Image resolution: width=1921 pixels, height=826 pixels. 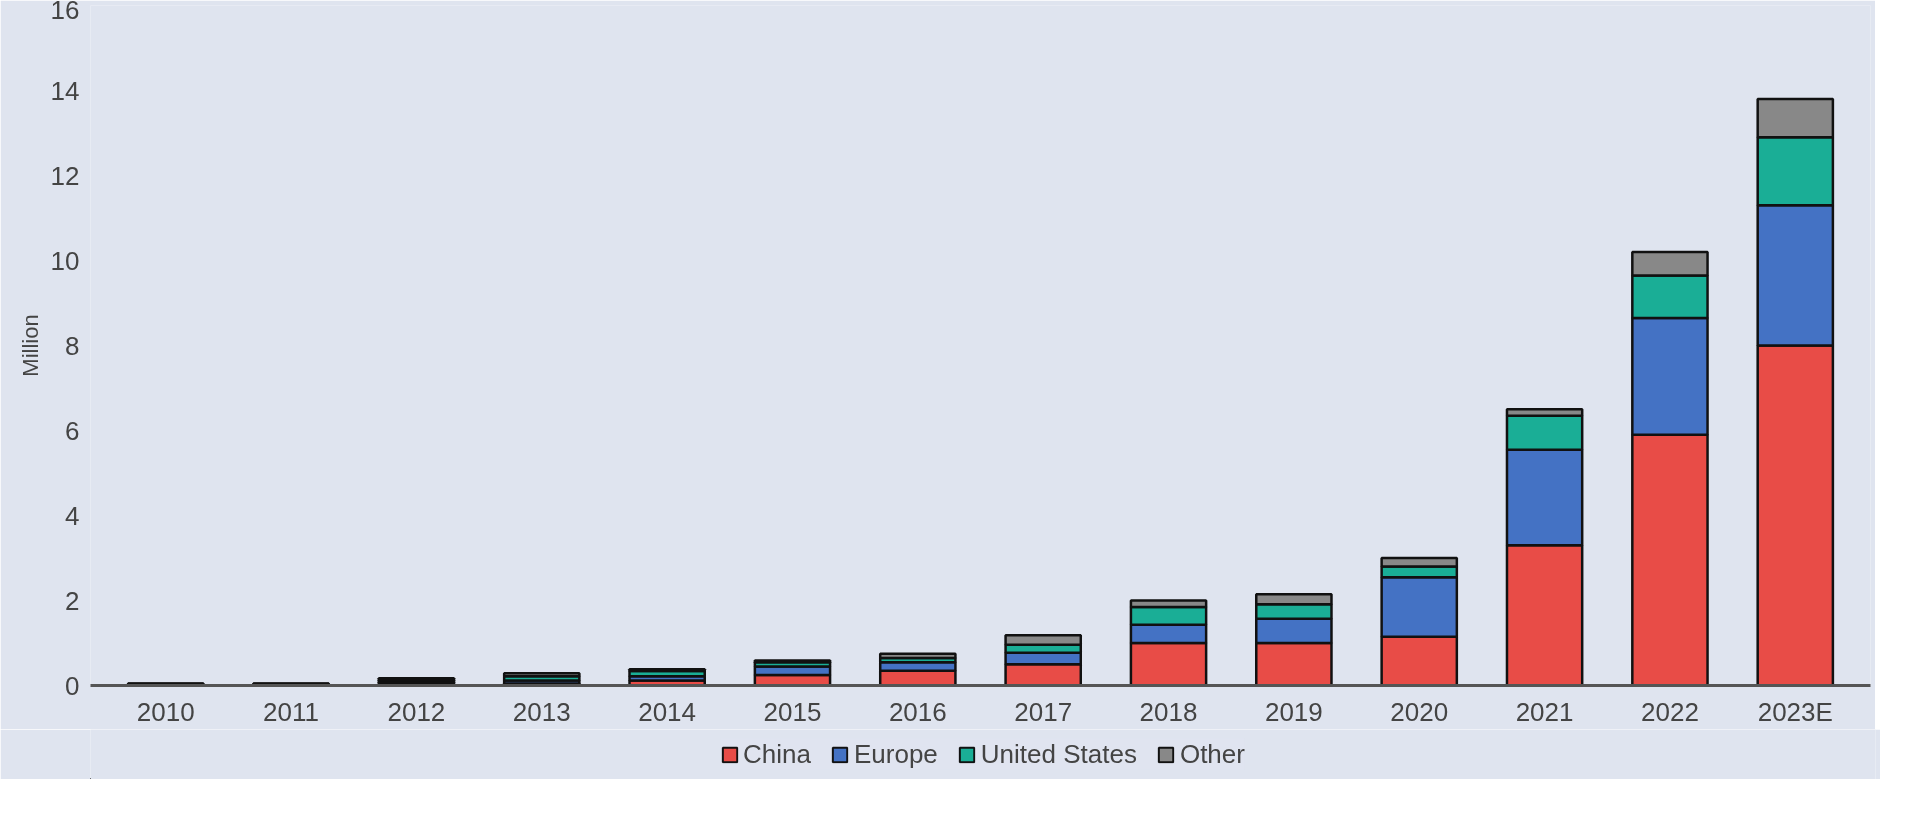 I want to click on y-tick-label: 10, so click(x=65, y=260).